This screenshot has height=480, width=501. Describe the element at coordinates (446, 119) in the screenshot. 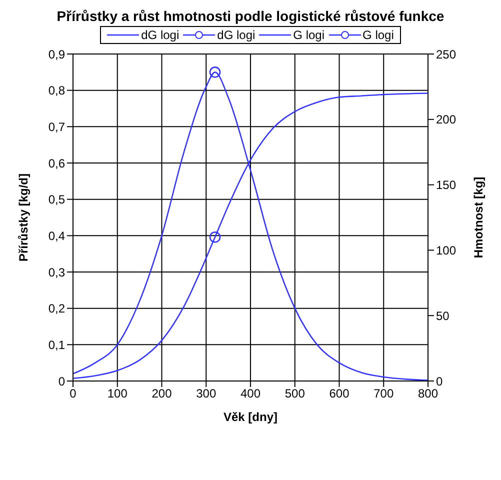

I see `y2-tick-label: 200` at that location.